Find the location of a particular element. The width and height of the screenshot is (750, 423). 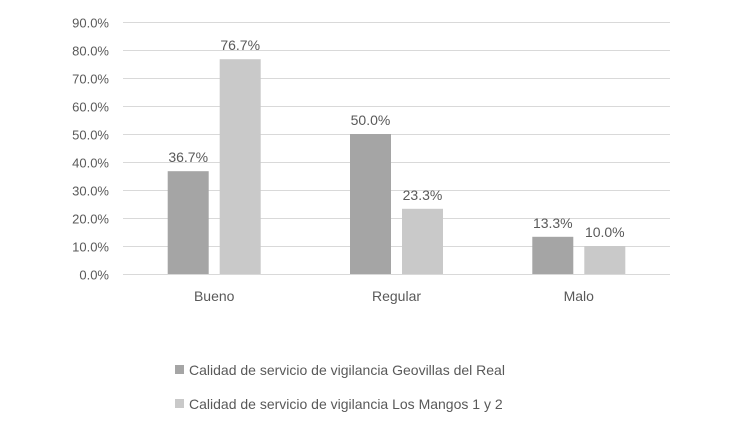

y-tick-label: 90.0% is located at coordinates (90, 23).